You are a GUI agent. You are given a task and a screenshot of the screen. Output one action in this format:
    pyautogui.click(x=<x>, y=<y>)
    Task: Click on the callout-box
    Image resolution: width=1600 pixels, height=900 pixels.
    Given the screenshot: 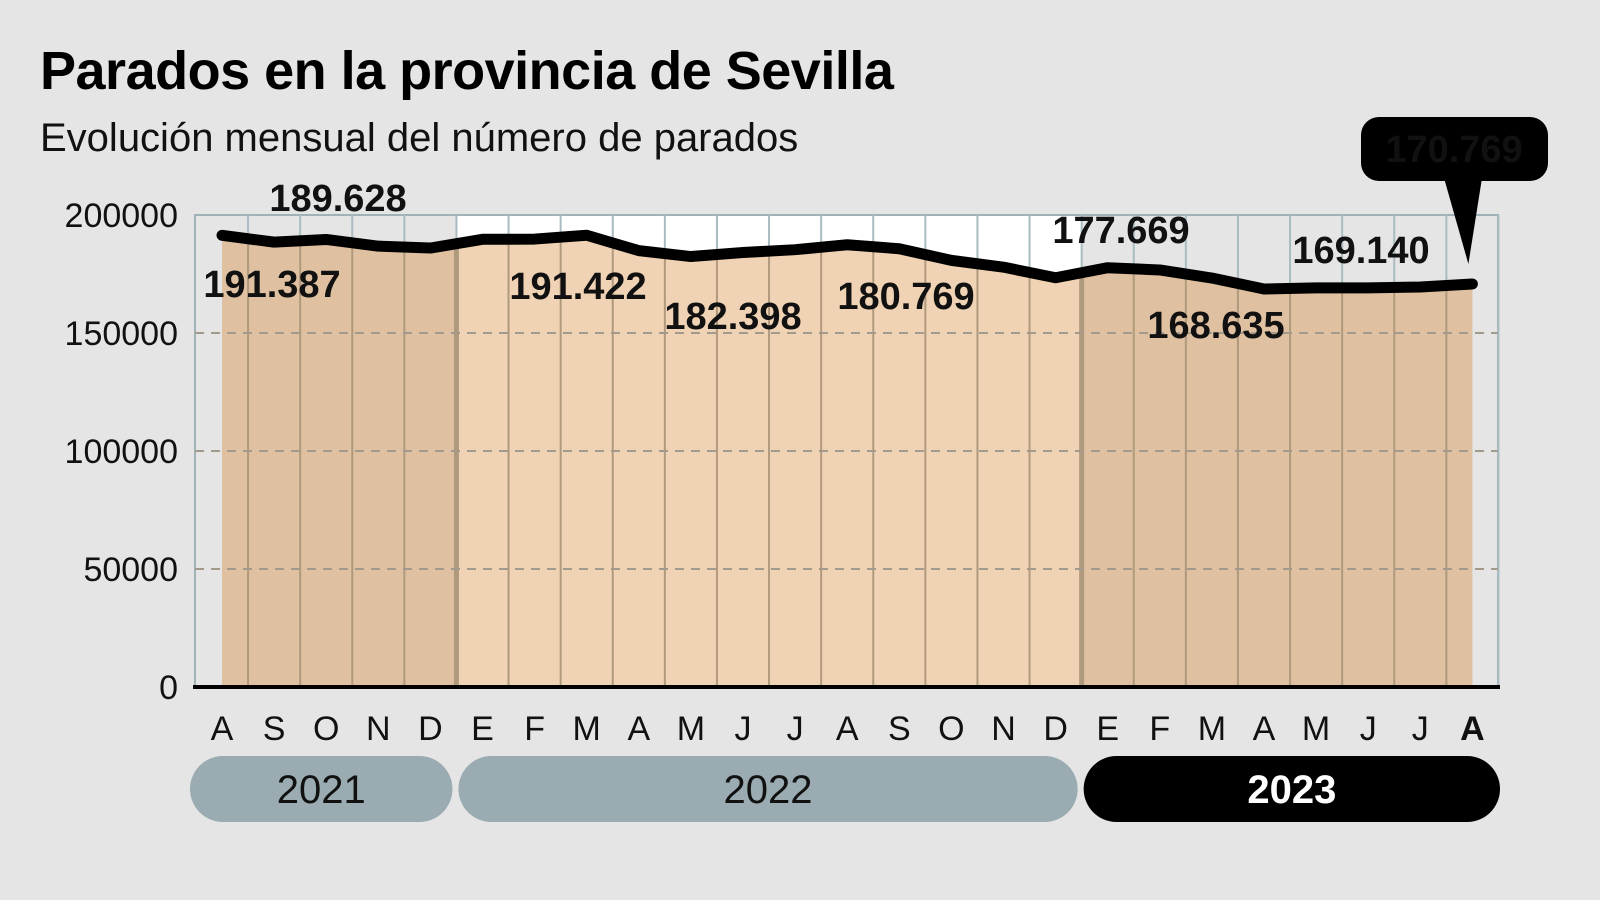 What is the action you would take?
    pyautogui.click(x=1454, y=149)
    